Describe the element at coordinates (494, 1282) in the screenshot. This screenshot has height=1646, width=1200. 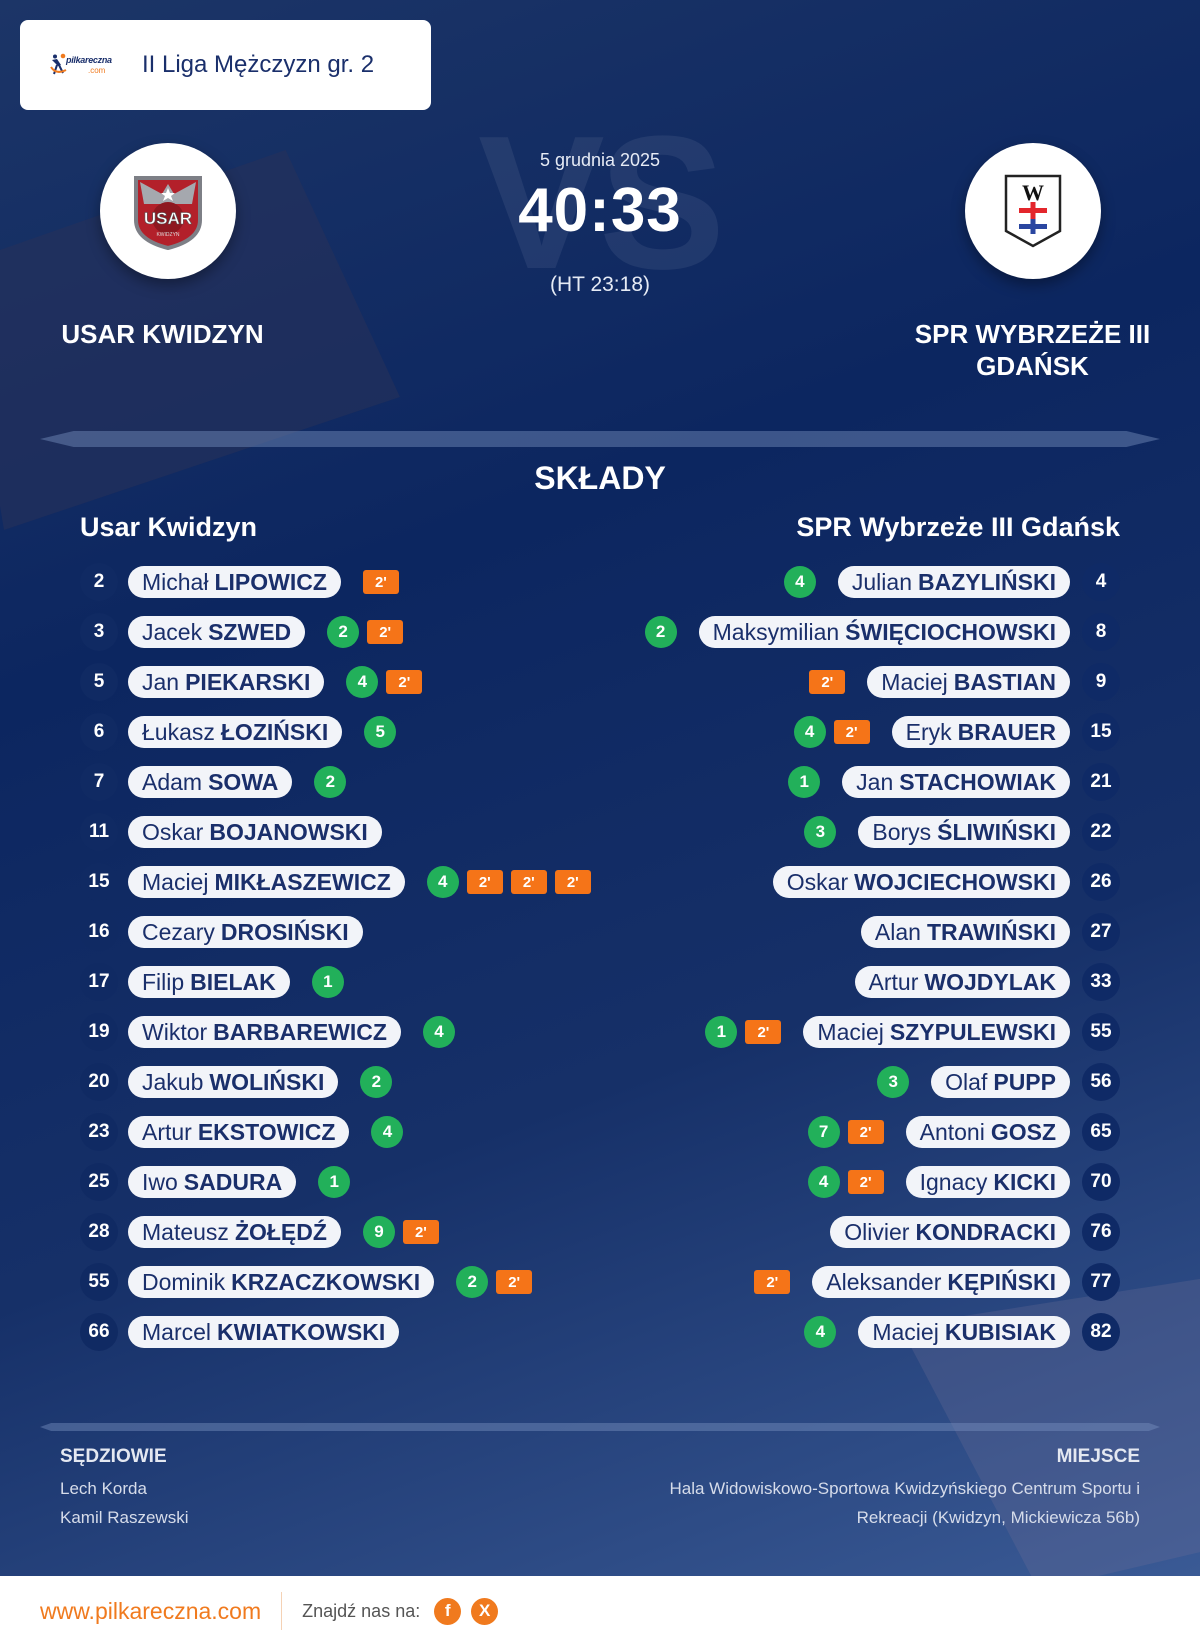
I see `player-stats: 2 2'` at that location.